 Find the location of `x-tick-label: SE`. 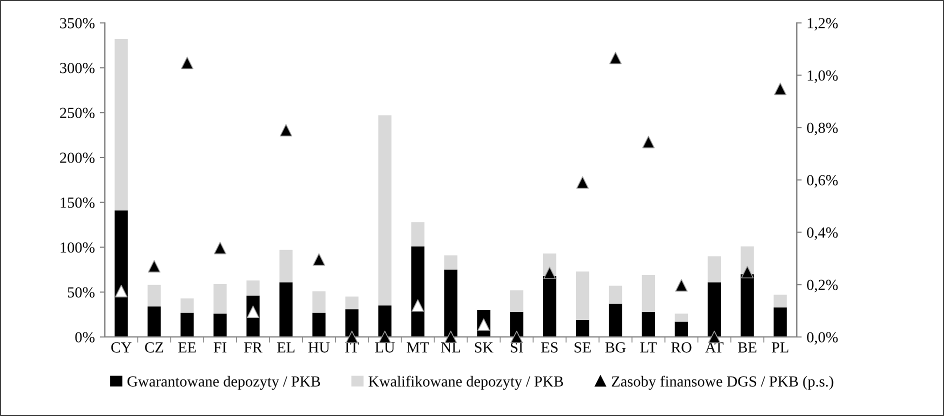

x-tick-label: SE is located at coordinates (582, 347).